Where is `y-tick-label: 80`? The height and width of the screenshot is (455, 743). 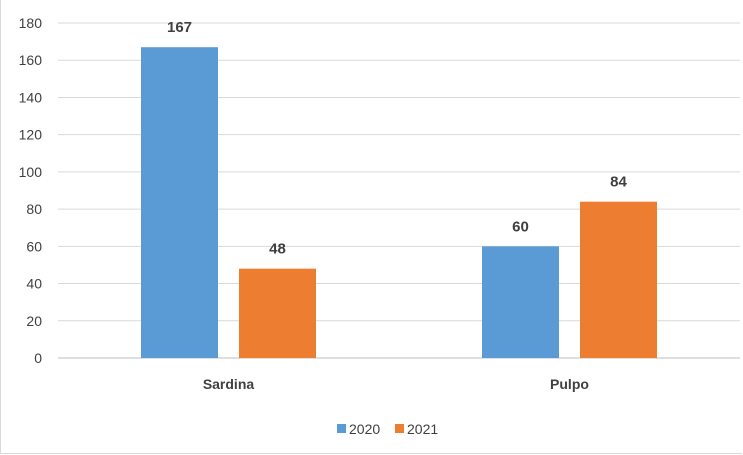
y-tick-label: 80 is located at coordinates (34, 209).